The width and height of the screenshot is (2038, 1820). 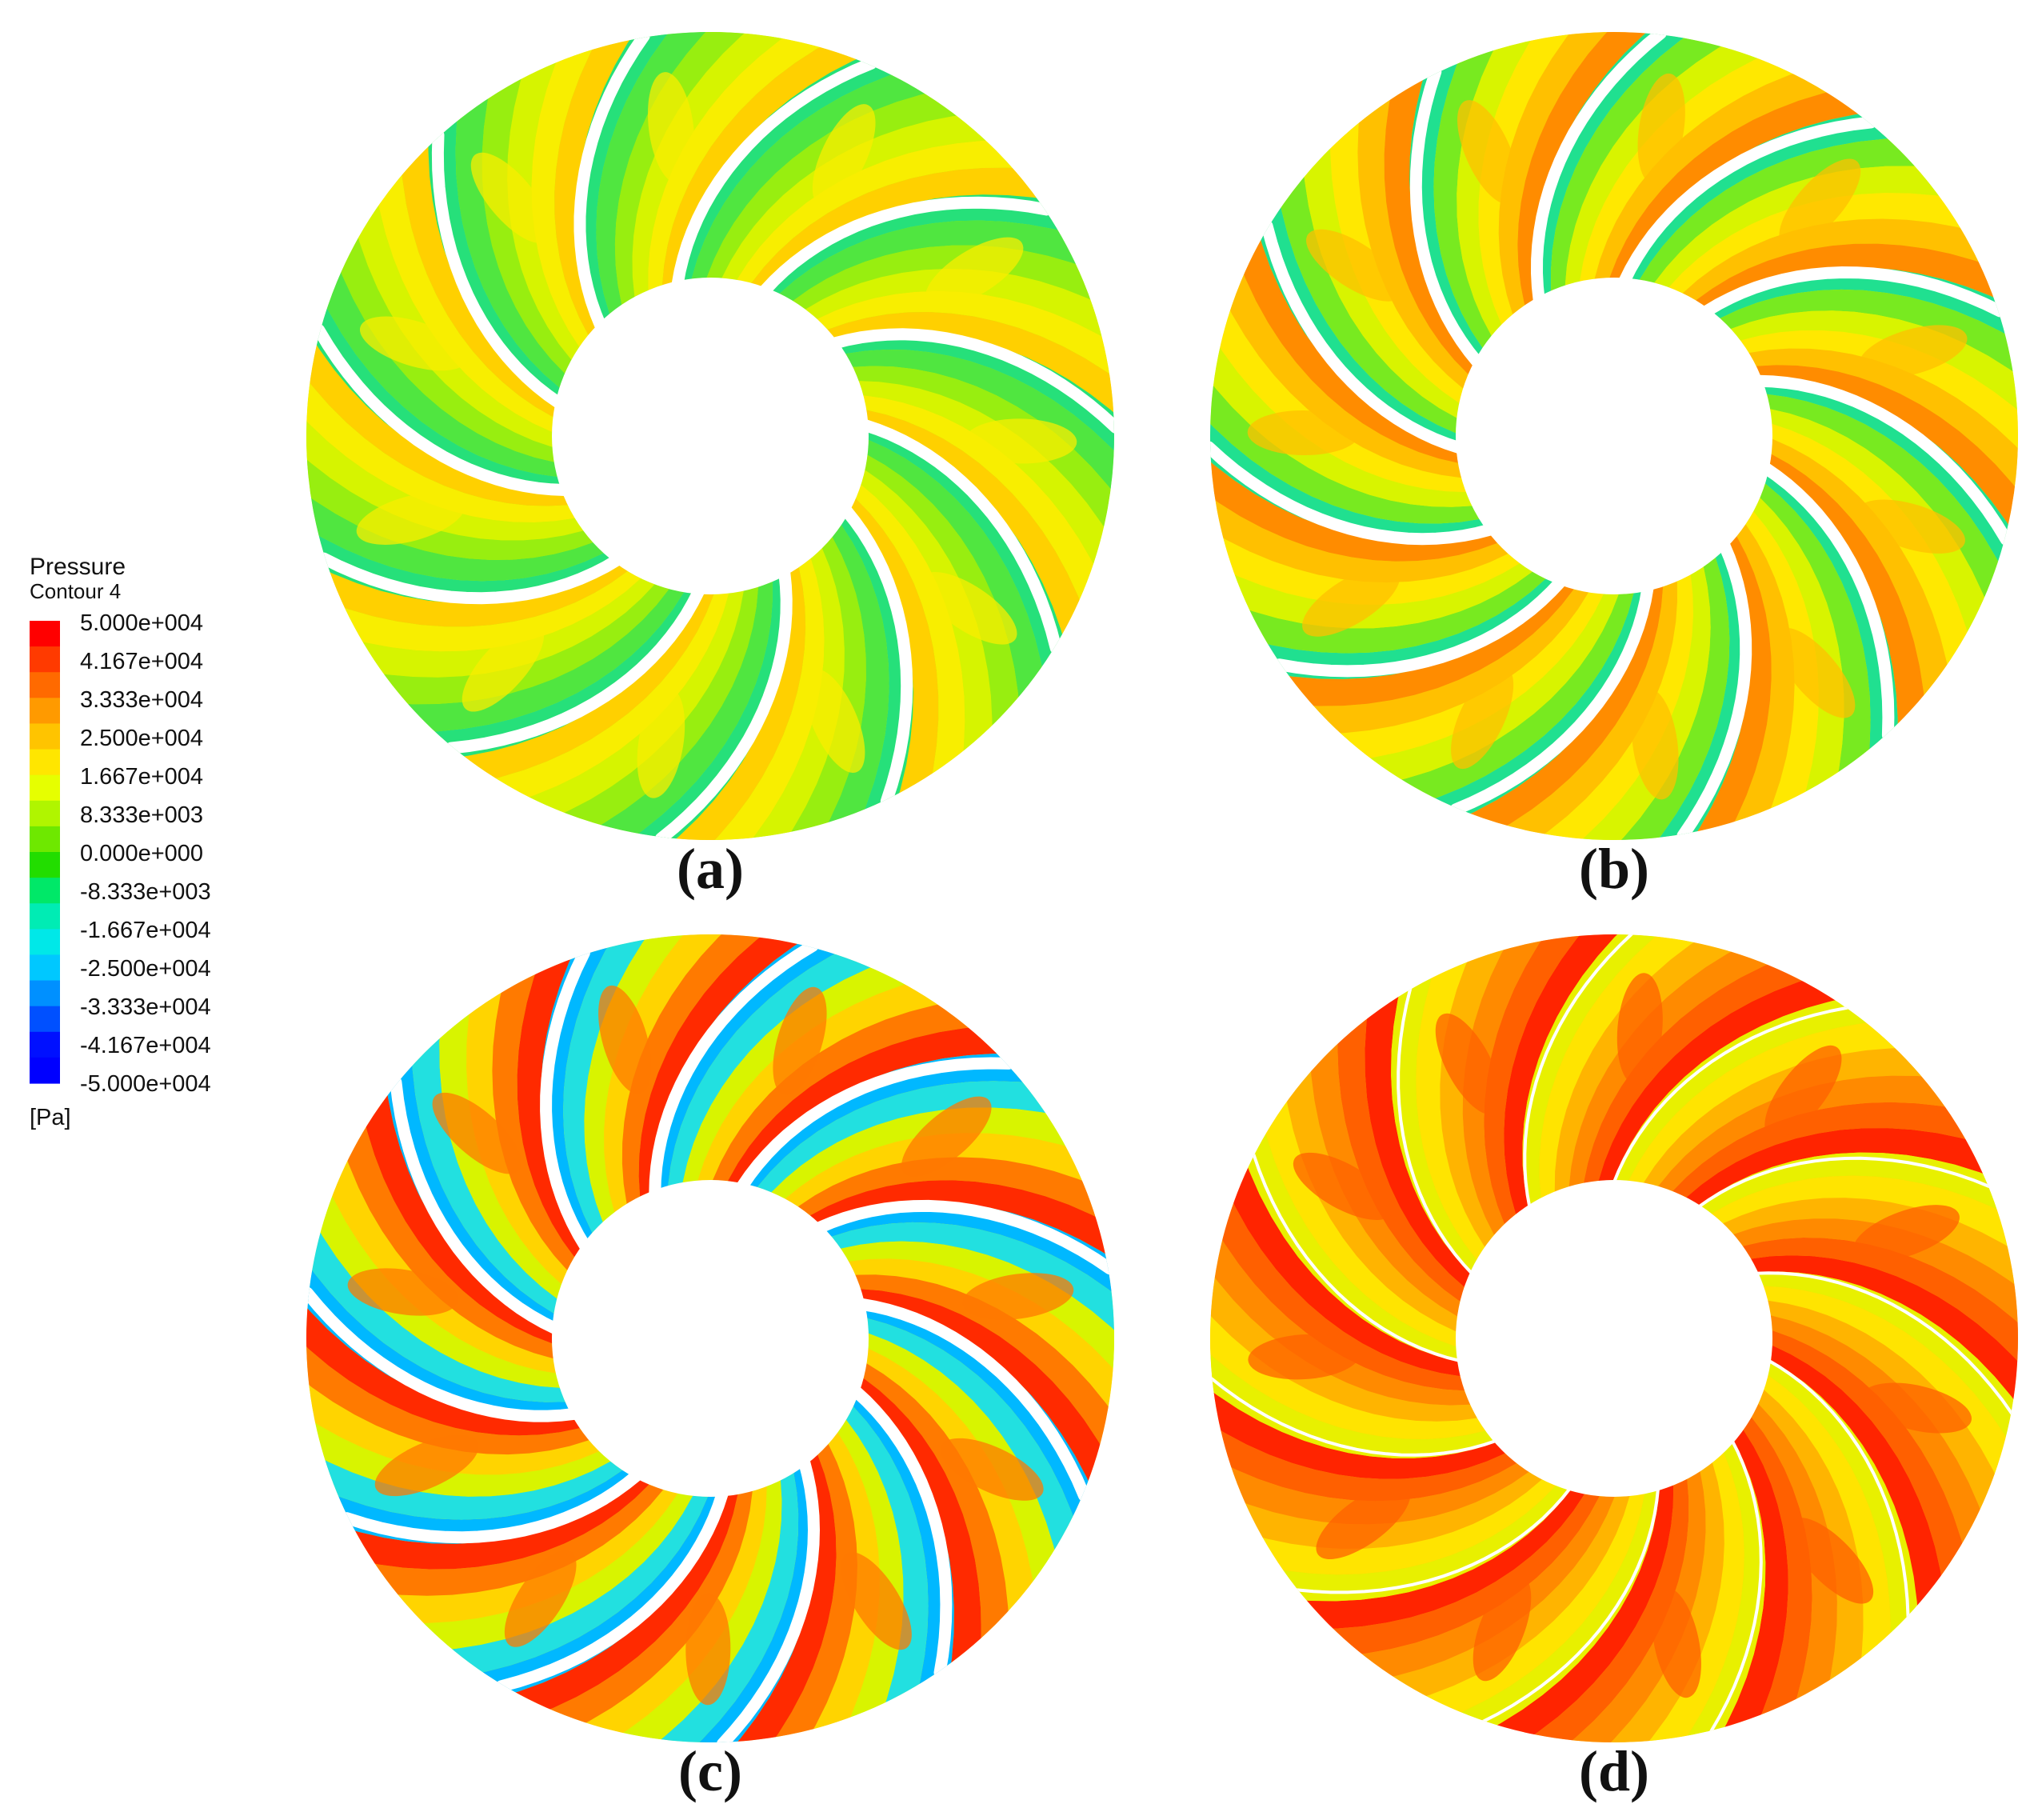 What do you see at coordinates (1614, 869) in the screenshot?
I see `panel-label-b: (b)` at bounding box center [1614, 869].